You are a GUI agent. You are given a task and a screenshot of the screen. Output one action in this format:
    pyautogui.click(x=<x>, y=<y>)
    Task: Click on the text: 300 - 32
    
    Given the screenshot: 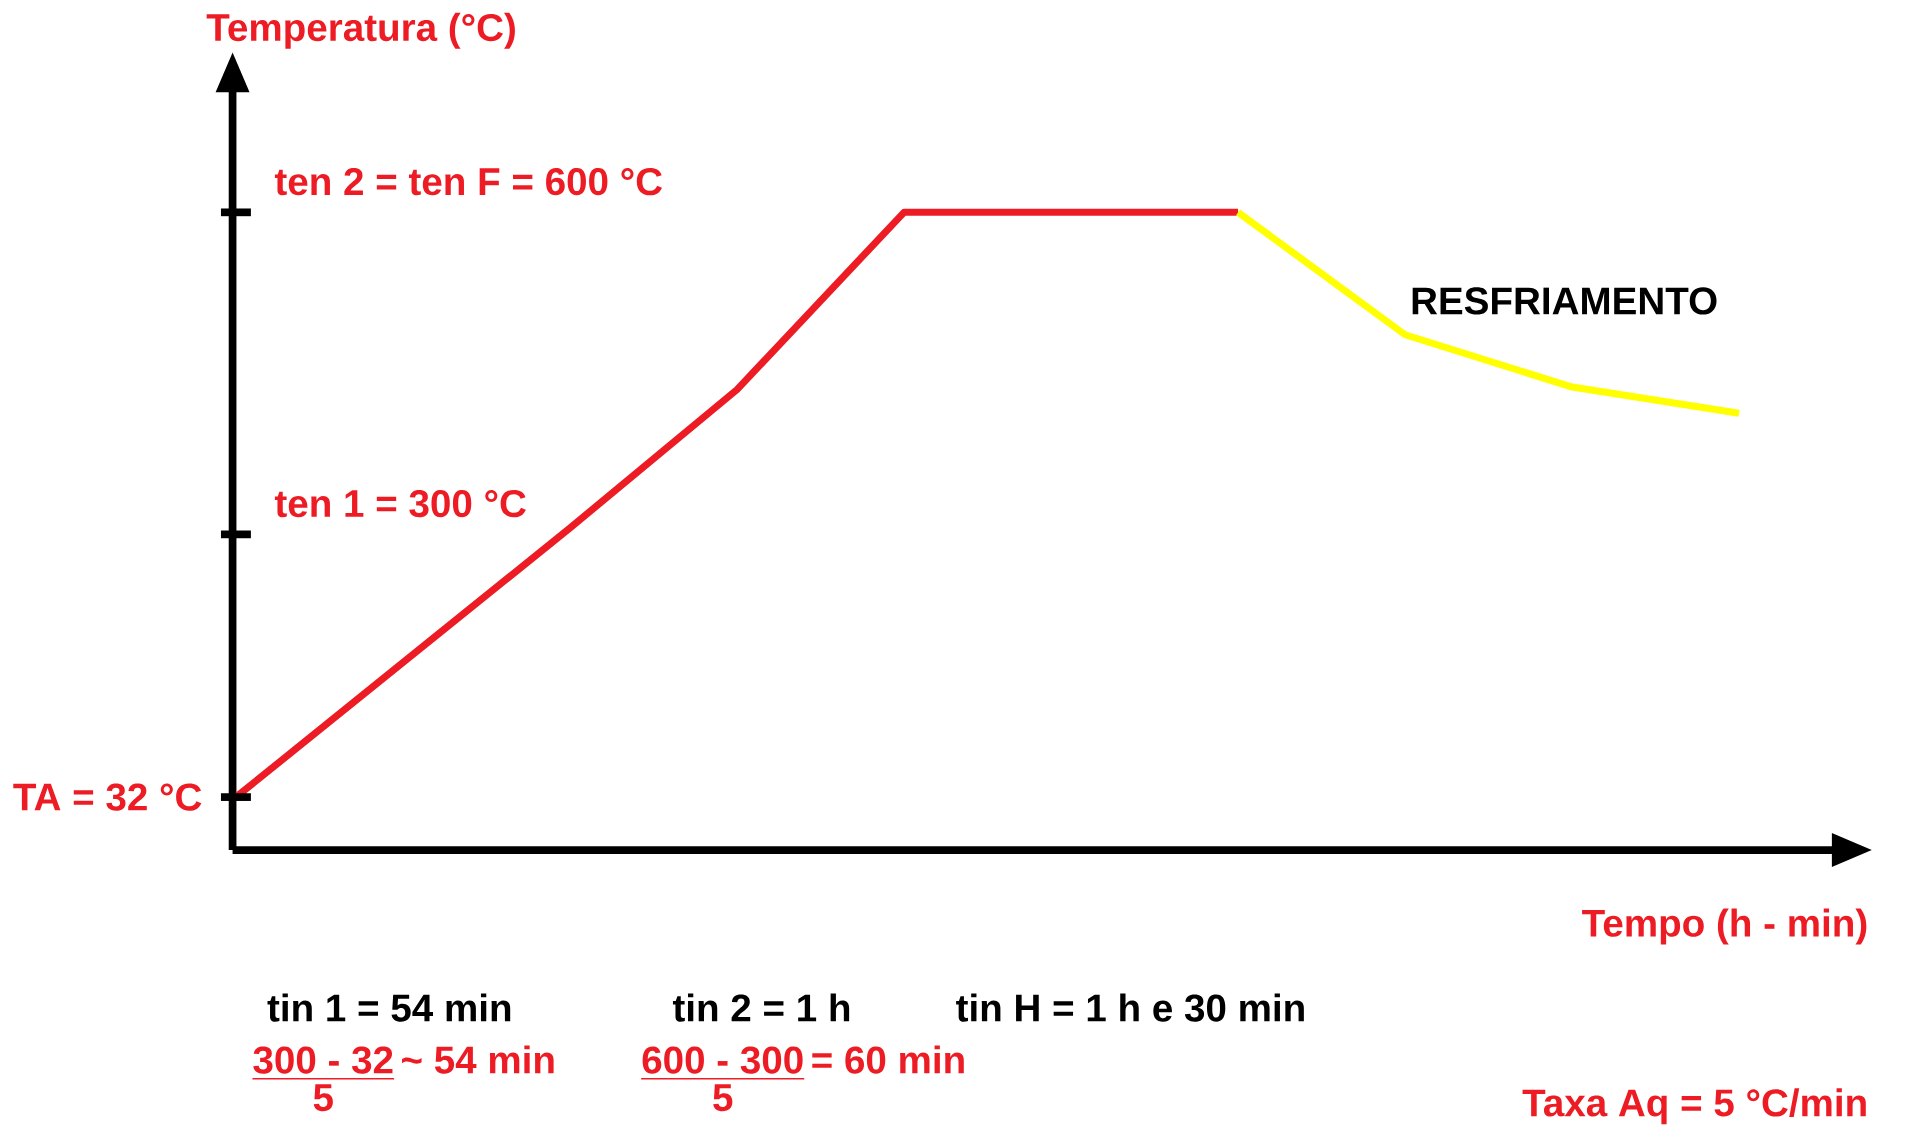 What is the action you would take?
    pyautogui.click(x=323, y=1060)
    